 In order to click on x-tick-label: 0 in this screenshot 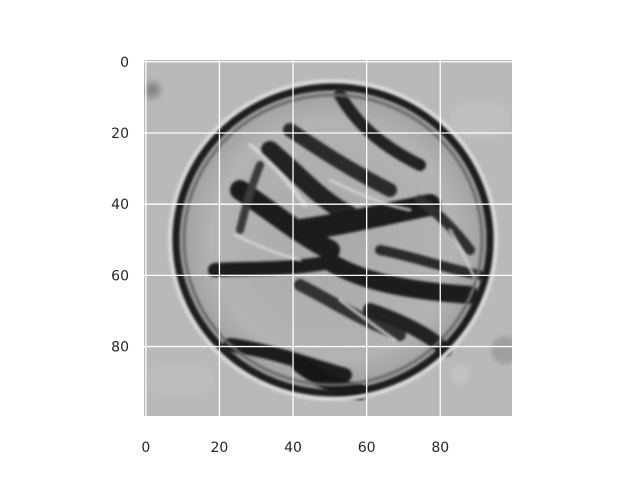, I will do `click(145, 448)`.